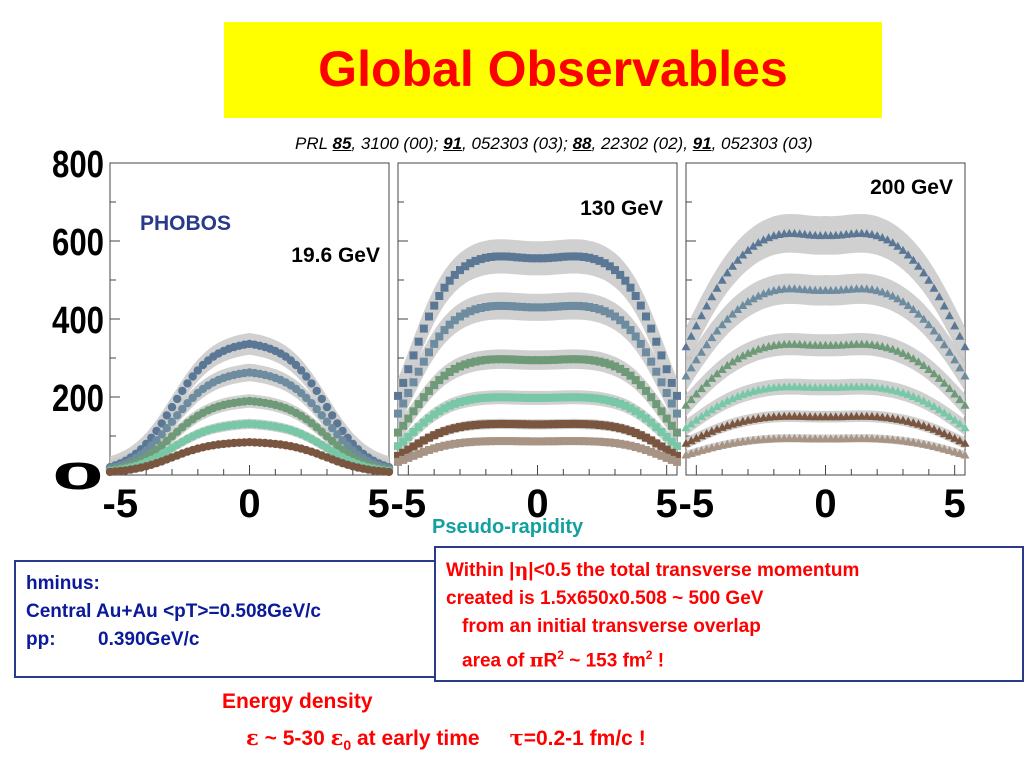 The width and height of the screenshot is (1024, 768). Describe the element at coordinates (550, 661) in the screenshot. I see `tm-line-4-r: R` at that location.